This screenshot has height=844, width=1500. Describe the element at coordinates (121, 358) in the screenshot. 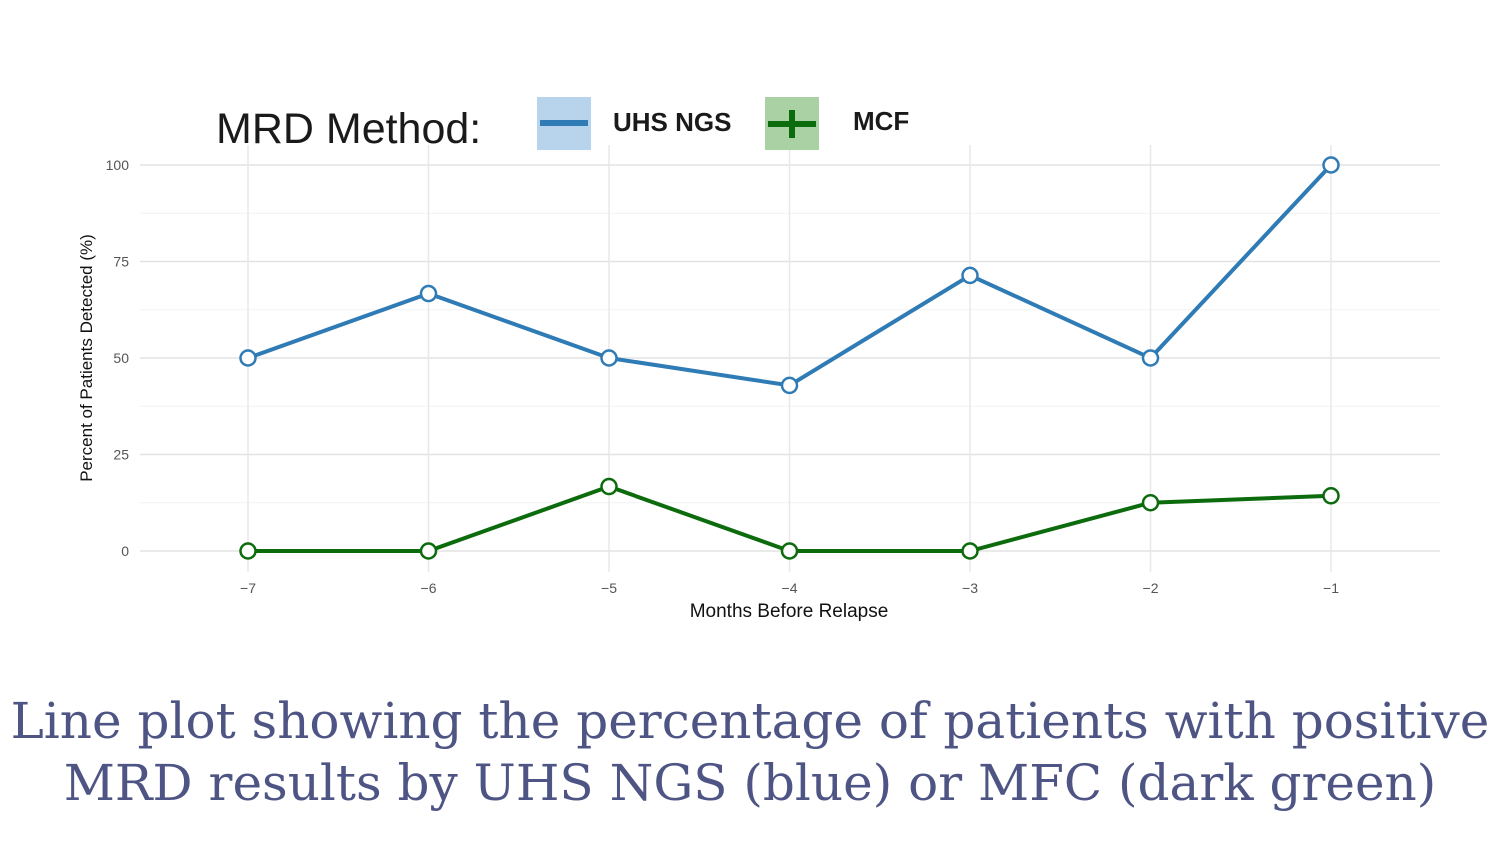

I see `y-tick-label: 50` at that location.